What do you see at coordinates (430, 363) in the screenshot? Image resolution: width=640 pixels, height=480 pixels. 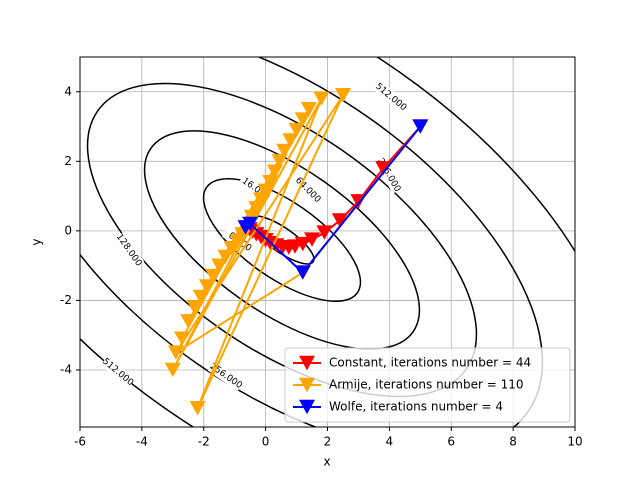 I see `legend-label: Constant, iterations number = 44` at bounding box center [430, 363].